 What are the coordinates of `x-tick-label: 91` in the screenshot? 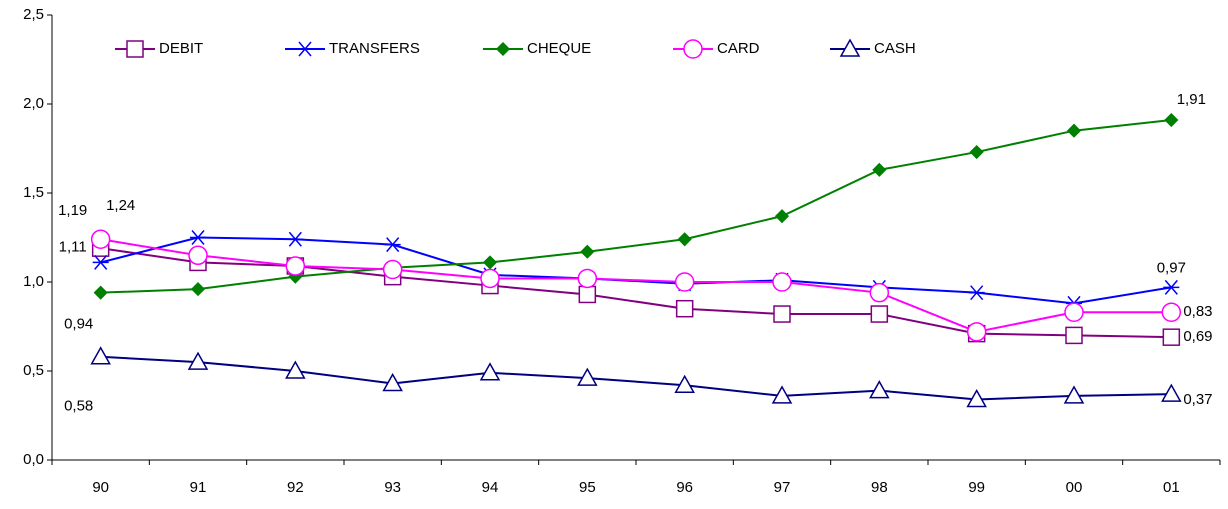 It's located at (198, 487).